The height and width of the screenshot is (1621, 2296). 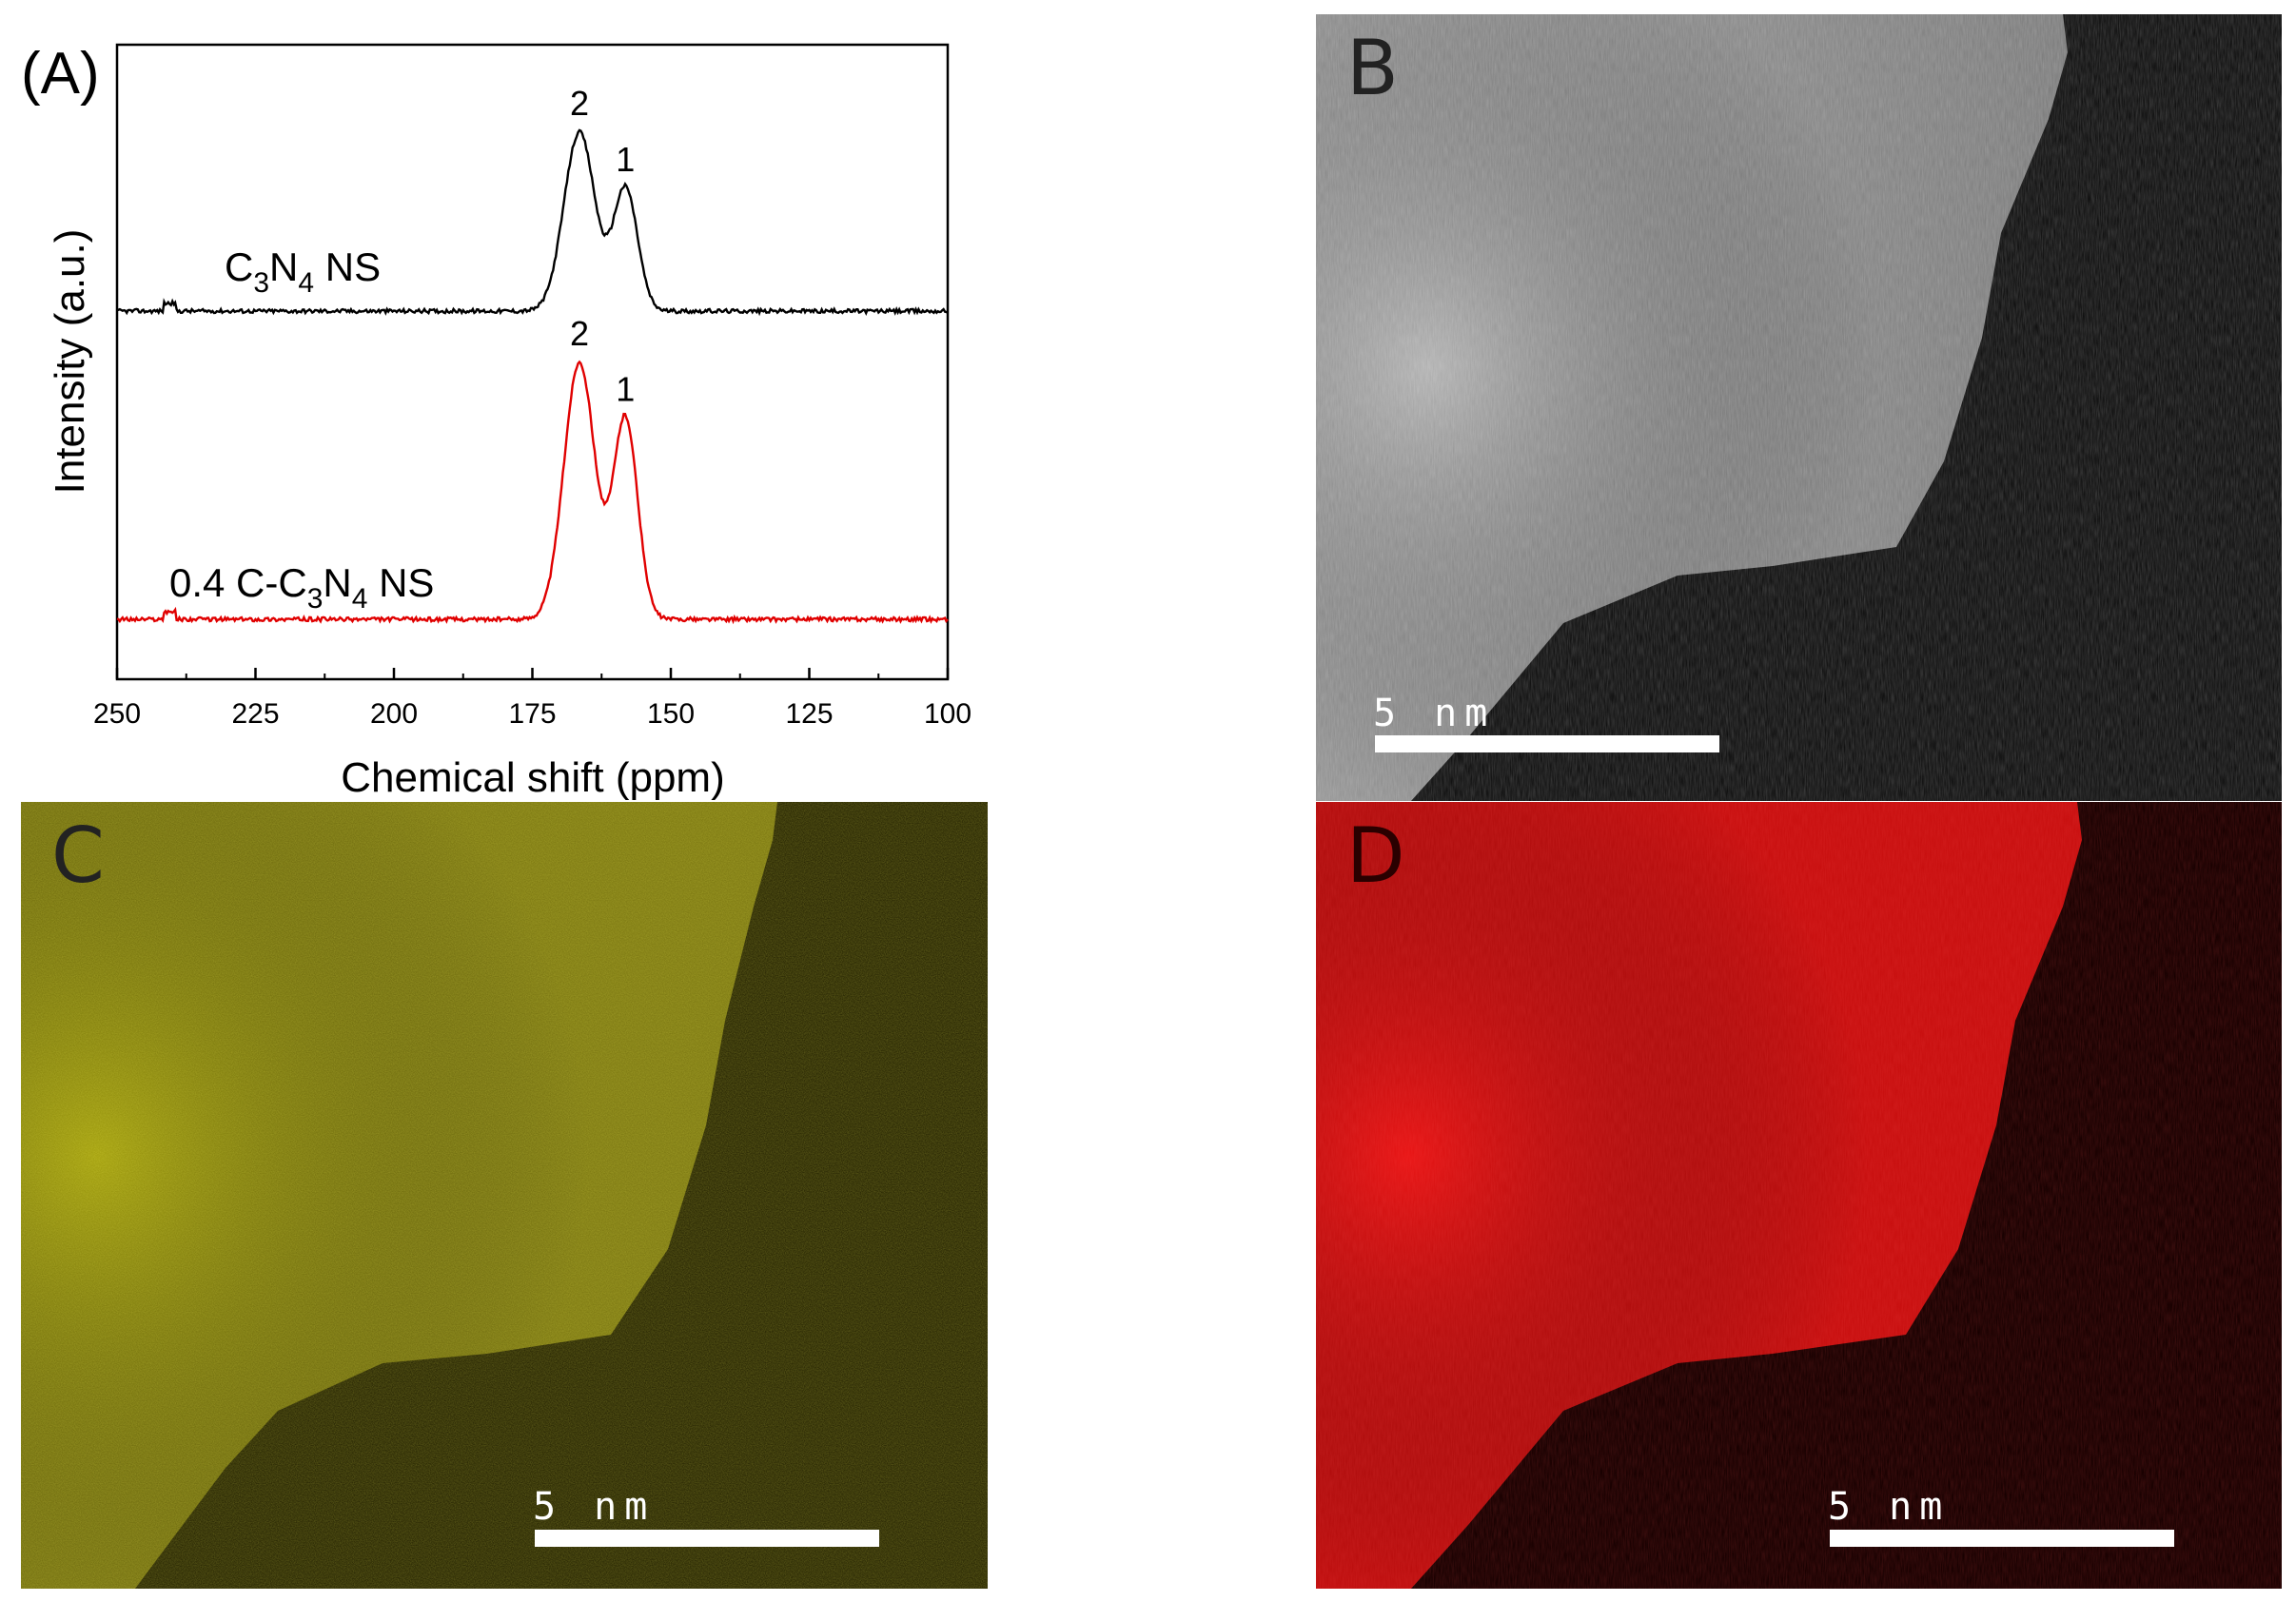 What do you see at coordinates (60, 74) in the screenshot?
I see `panel-a-letter: (A)` at bounding box center [60, 74].